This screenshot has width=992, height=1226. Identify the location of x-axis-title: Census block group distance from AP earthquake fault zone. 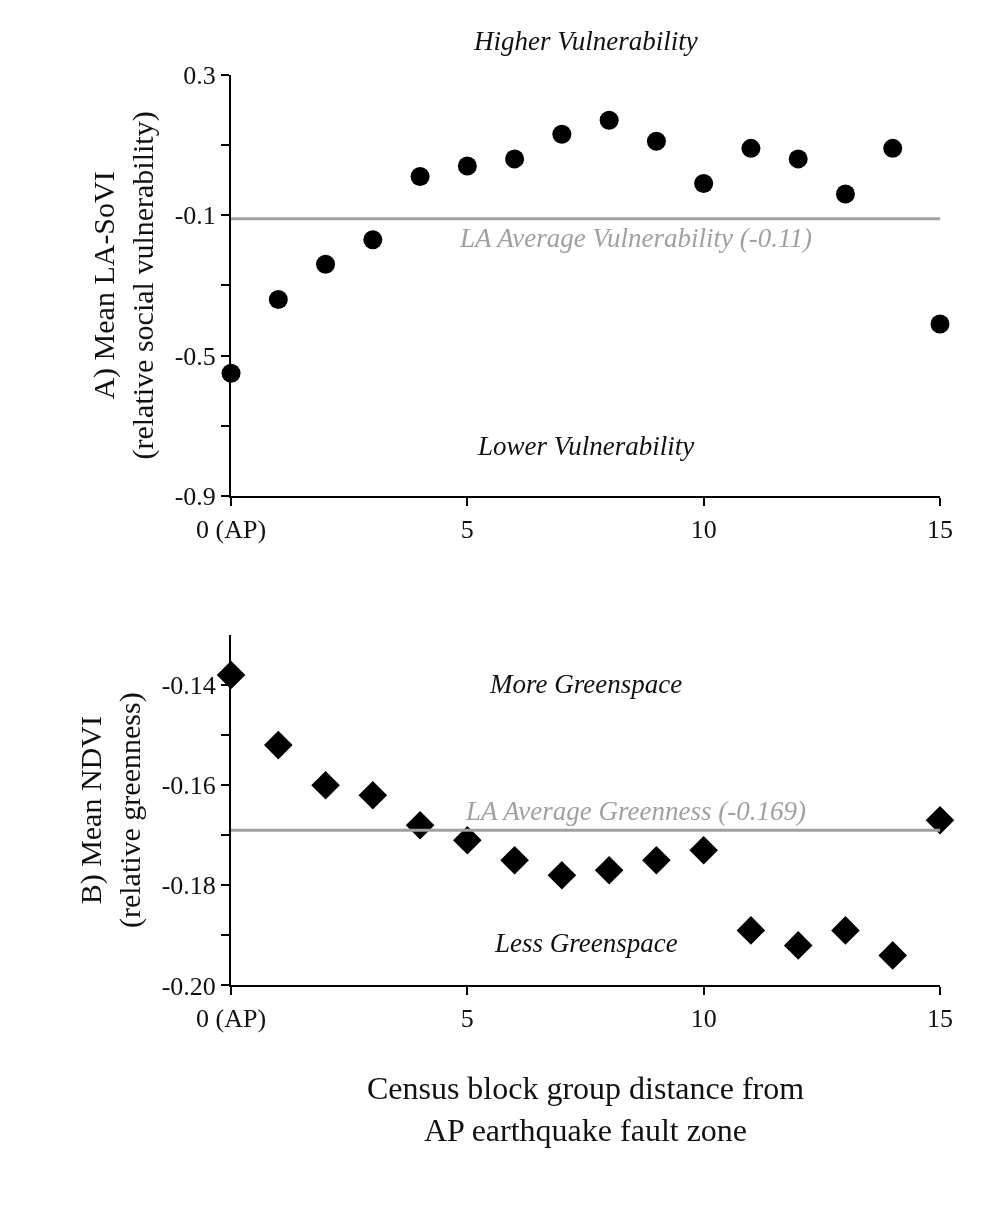
(585, 1109).